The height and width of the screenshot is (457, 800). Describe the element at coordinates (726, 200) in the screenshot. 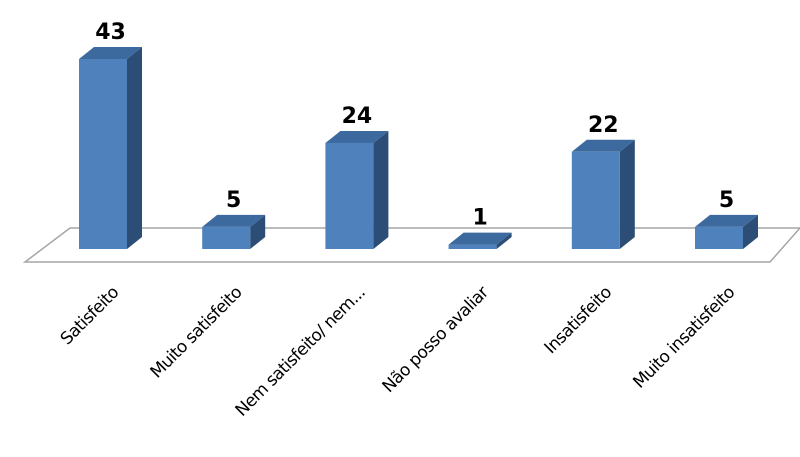

I see `data-label-6: 5` at that location.